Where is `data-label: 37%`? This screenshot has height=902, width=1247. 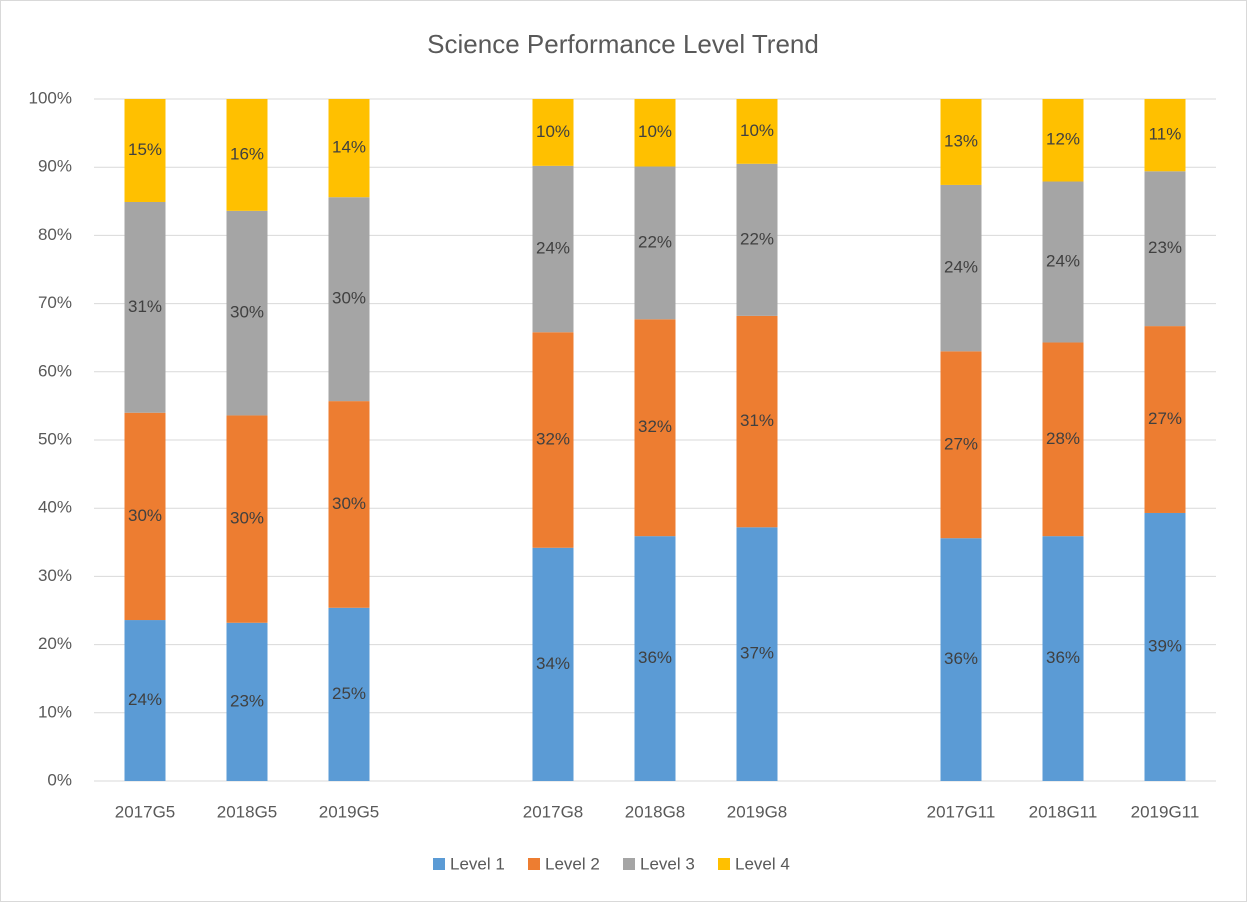
data-label: 37% is located at coordinates (757, 653).